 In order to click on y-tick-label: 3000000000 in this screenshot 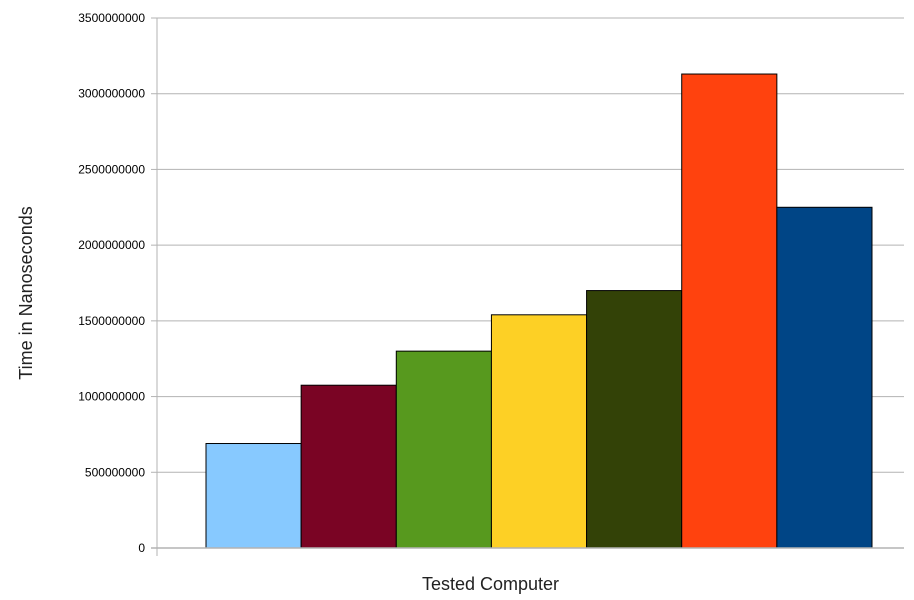, I will do `click(111, 94)`.